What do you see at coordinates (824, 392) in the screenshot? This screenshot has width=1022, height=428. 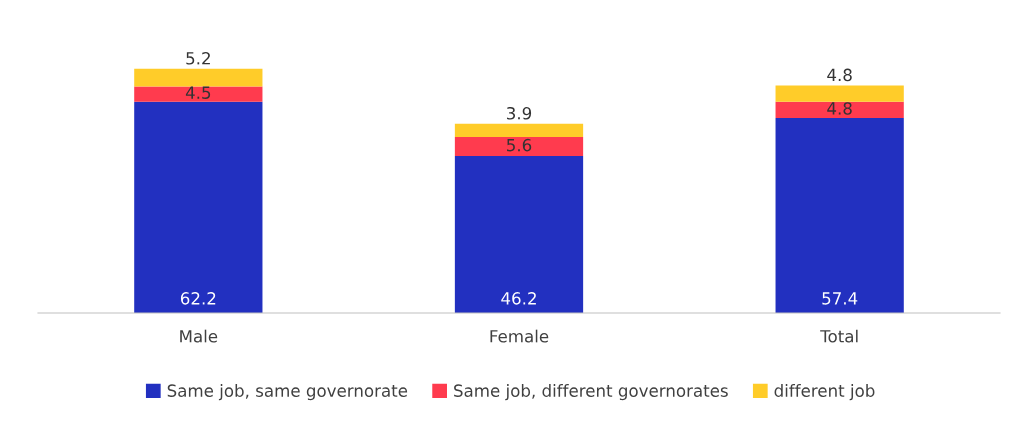 I see `legend-label: different job` at bounding box center [824, 392].